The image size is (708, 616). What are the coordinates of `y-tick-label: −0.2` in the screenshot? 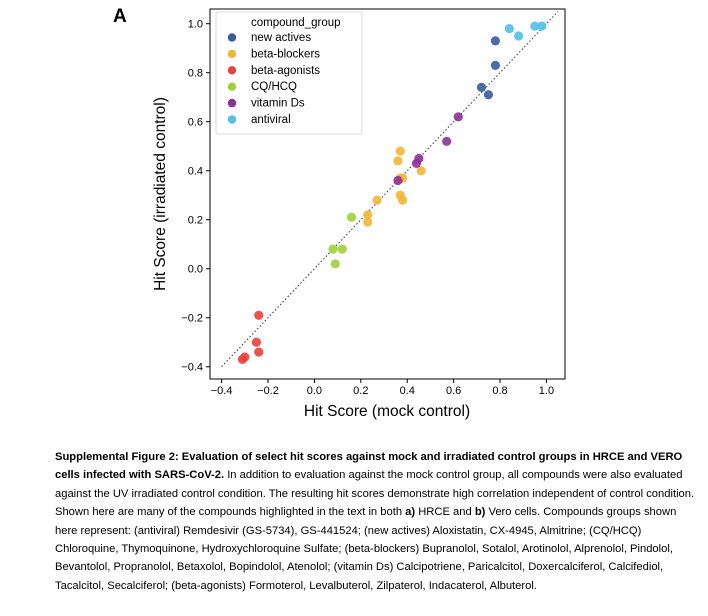 It's located at (192, 319).